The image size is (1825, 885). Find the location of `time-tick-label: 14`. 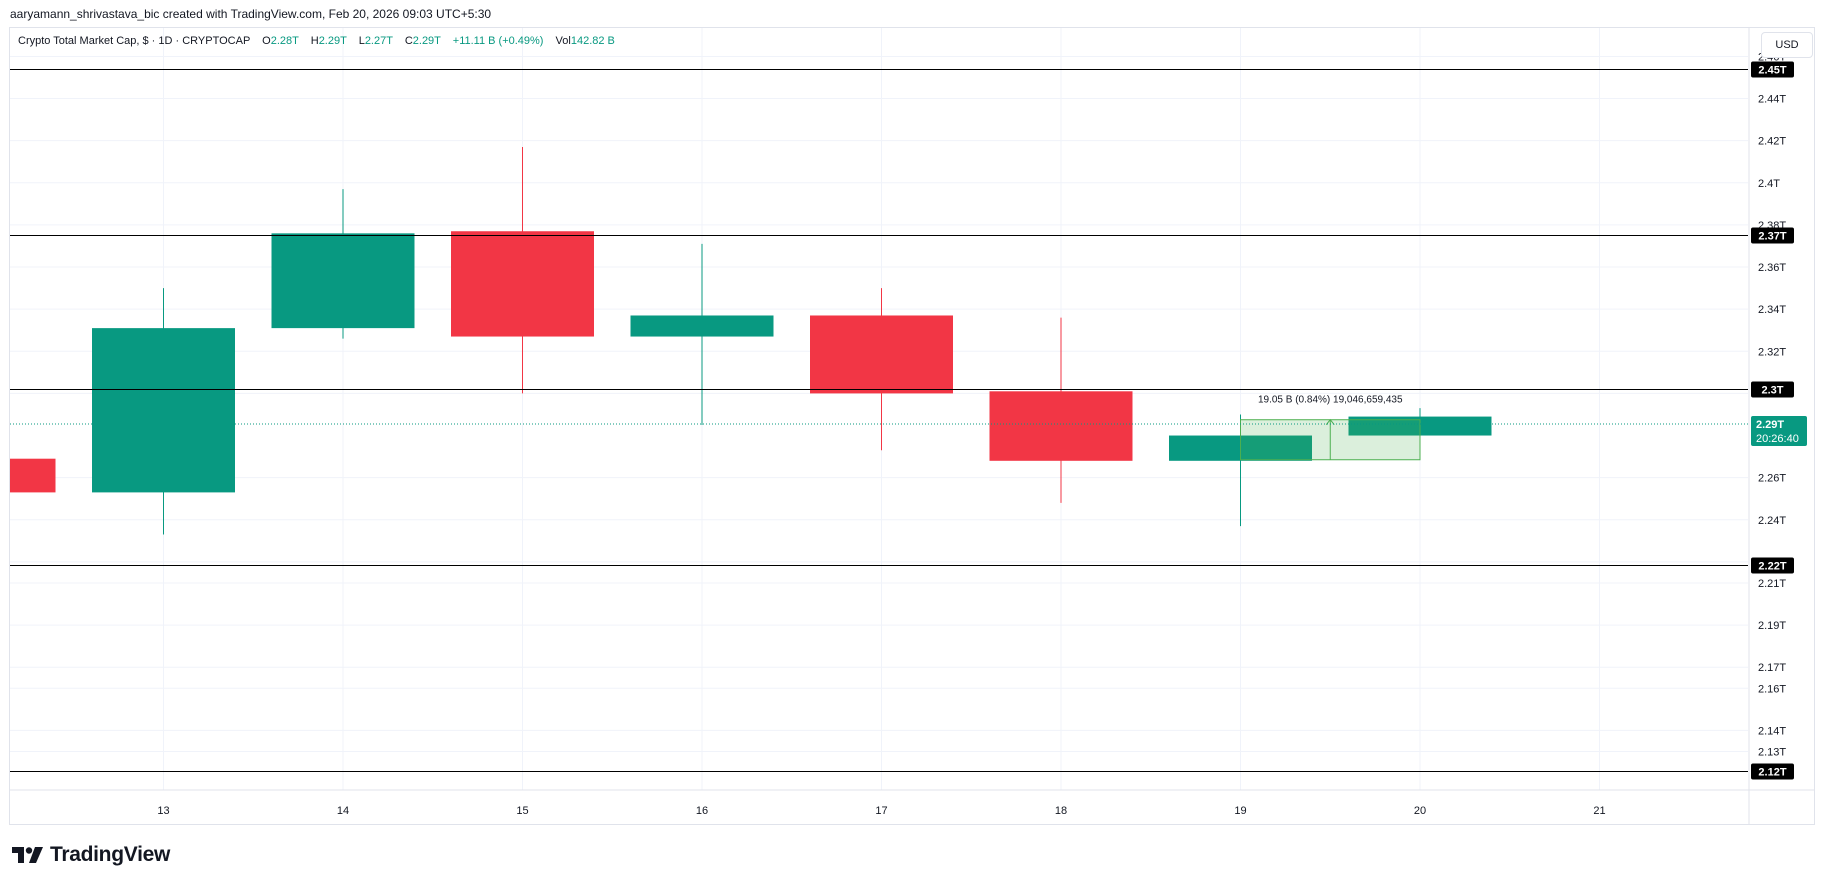

time-tick-label: 14 is located at coordinates (343, 811).